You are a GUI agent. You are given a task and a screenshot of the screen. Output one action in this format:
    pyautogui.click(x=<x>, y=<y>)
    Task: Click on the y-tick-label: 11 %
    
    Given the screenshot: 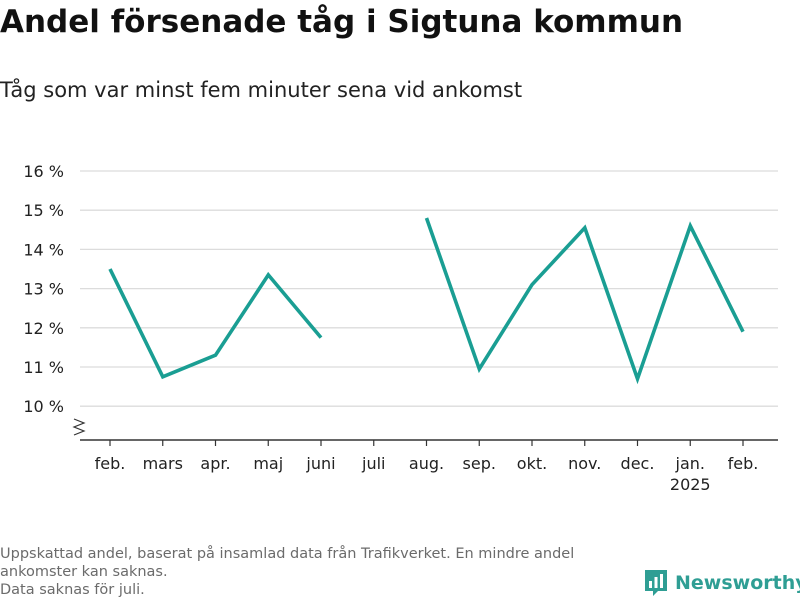 What is the action you would take?
    pyautogui.click(x=43, y=367)
    